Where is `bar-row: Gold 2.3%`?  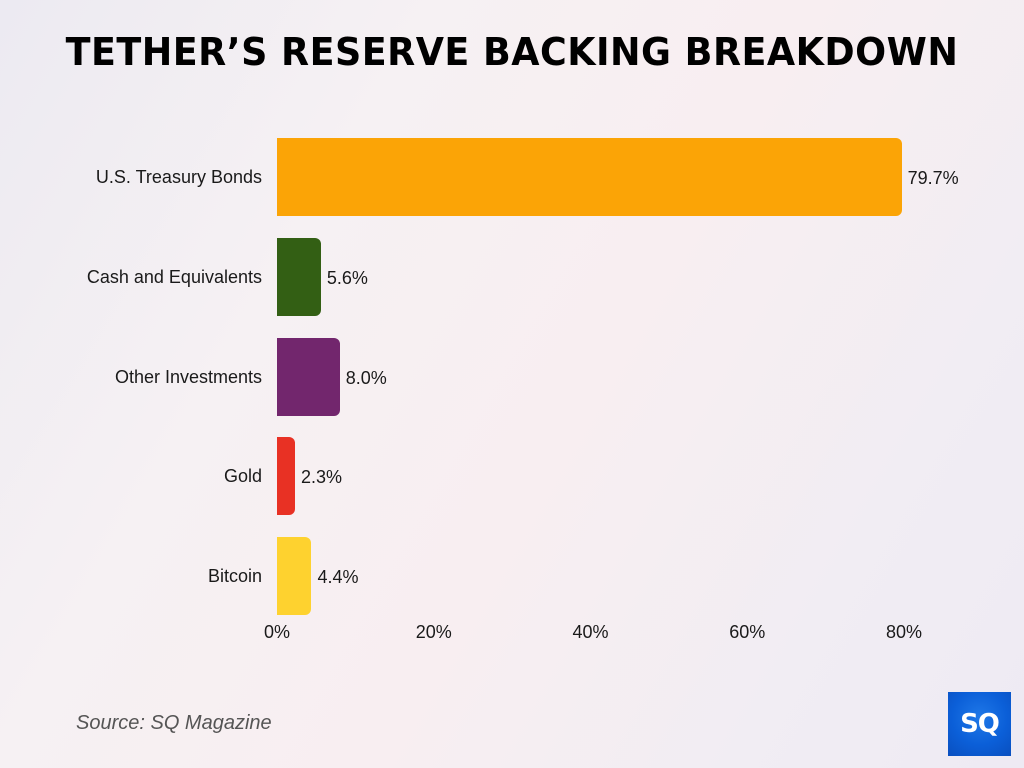 bar-row: Gold 2.3% is located at coordinates (512, 476).